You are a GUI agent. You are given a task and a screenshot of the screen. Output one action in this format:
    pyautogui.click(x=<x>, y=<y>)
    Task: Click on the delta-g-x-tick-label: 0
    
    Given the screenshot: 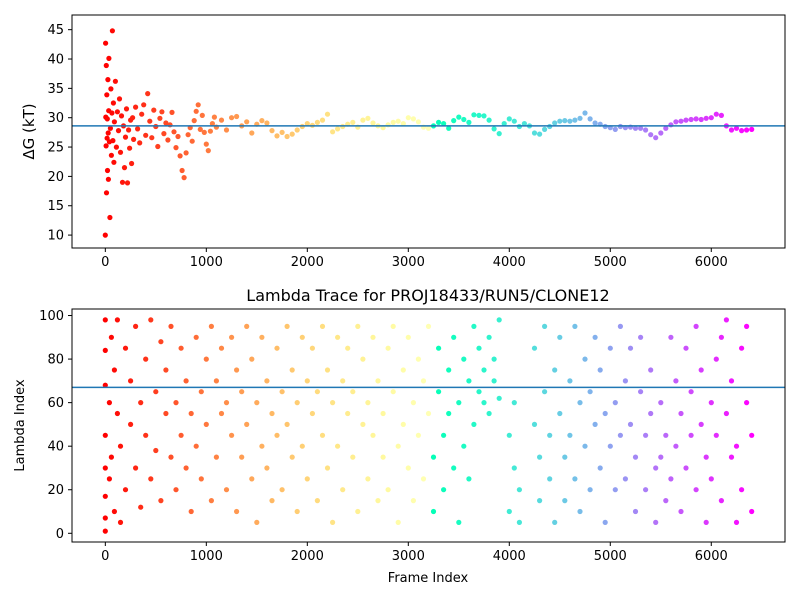 What is the action you would take?
    pyautogui.click(x=105, y=262)
    